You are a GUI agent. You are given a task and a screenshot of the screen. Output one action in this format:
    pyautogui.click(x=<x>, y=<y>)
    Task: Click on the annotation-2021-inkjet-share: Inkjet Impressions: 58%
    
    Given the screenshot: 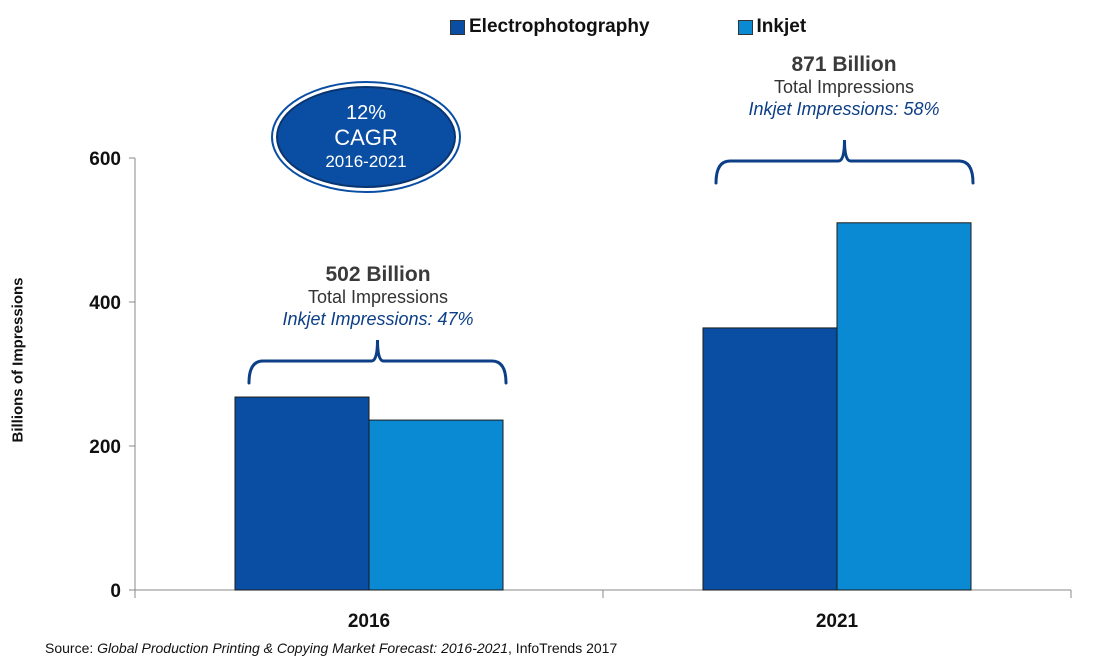 What is the action you would take?
    pyautogui.click(x=844, y=109)
    